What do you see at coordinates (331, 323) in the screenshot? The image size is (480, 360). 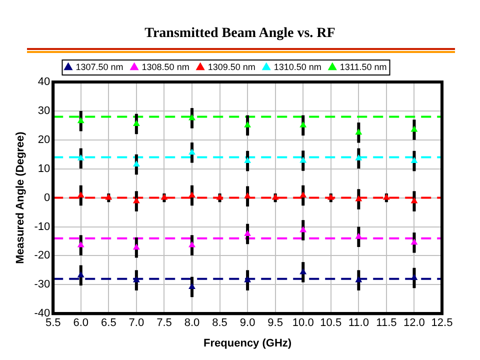 I see `x-tick-label: 10.5` at bounding box center [331, 323].